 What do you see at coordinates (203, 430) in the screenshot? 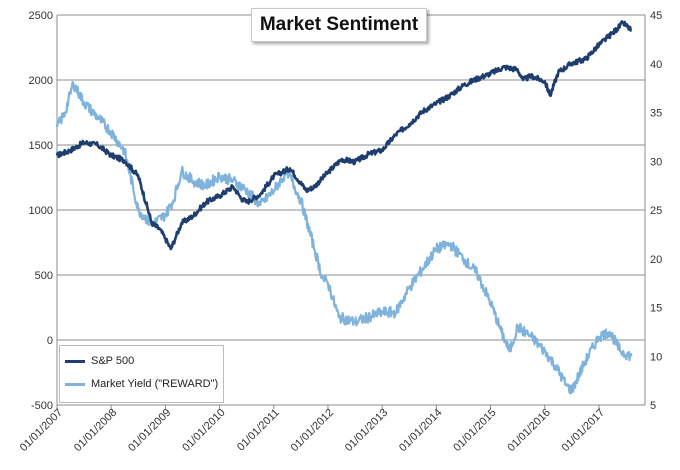
I see `x-tick-label: 01/01/2010` at bounding box center [203, 430].